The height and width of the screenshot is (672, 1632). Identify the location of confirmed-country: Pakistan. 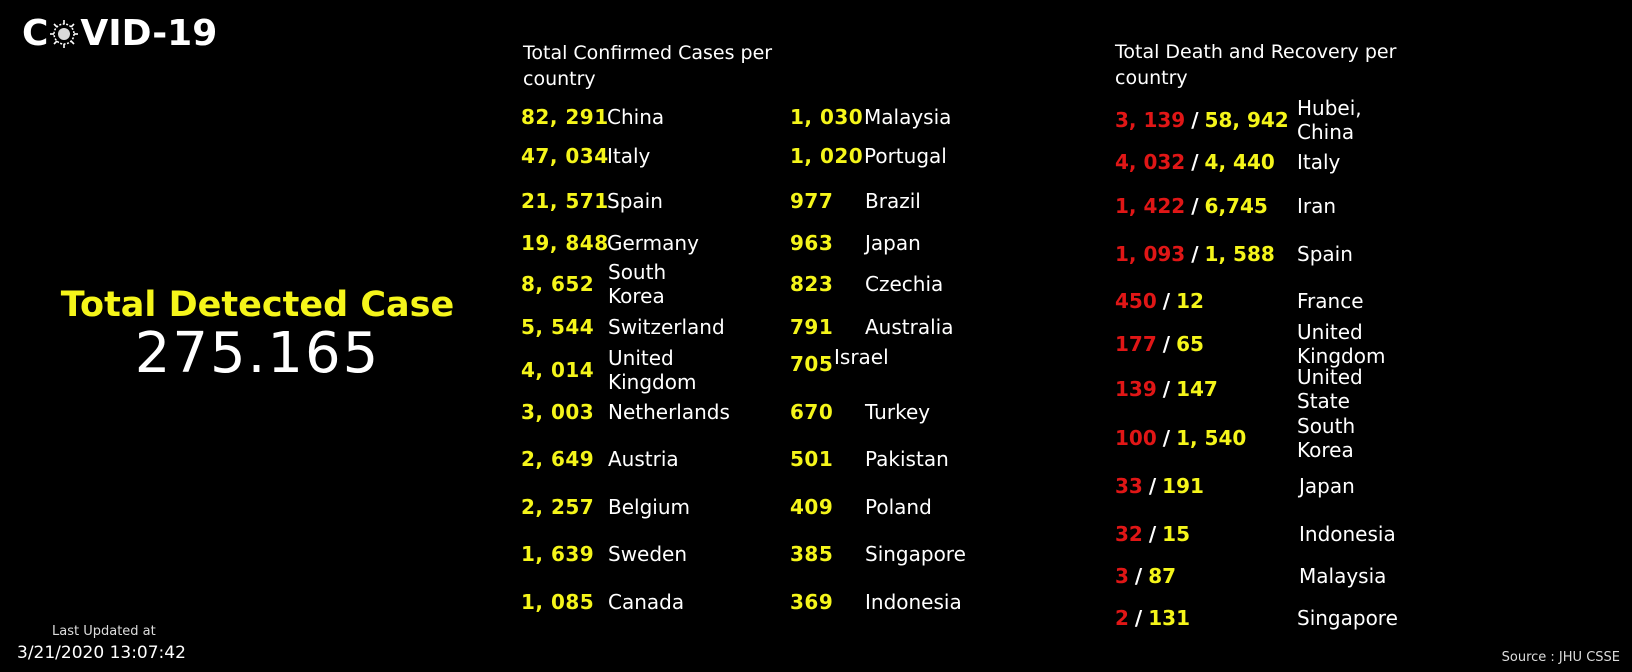
(907, 459).